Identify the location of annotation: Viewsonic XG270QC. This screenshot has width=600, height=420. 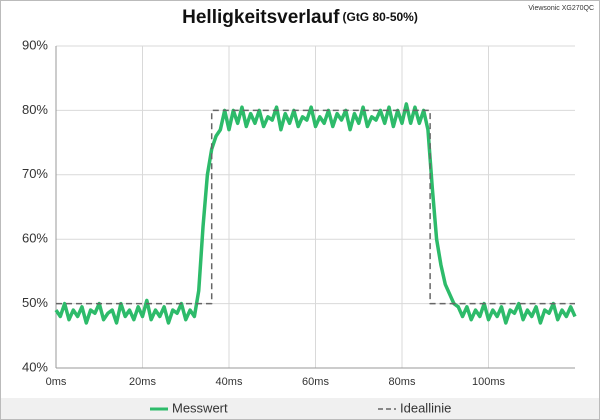
(561, 8).